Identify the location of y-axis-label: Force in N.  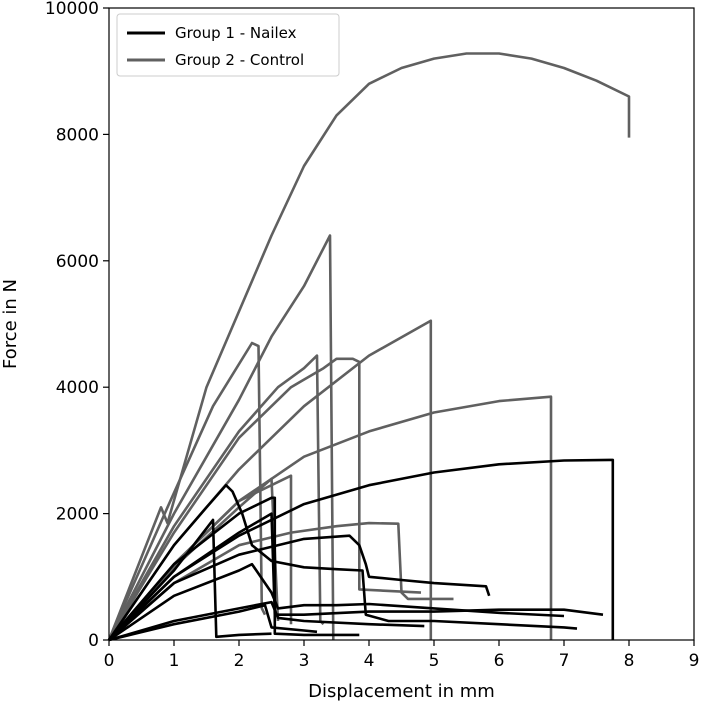
(10, 324).